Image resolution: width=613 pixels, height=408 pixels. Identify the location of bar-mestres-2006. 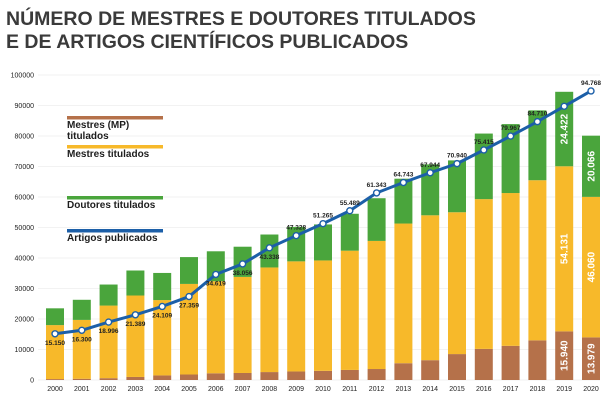
(215, 327).